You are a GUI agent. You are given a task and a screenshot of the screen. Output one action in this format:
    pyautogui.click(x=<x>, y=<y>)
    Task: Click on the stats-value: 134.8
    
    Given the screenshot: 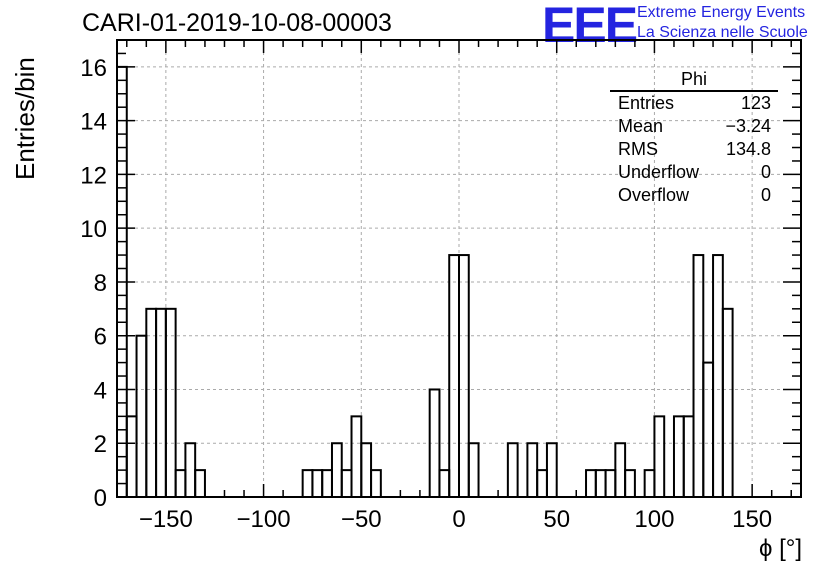 What is the action you would take?
    pyautogui.click(x=748, y=149)
    